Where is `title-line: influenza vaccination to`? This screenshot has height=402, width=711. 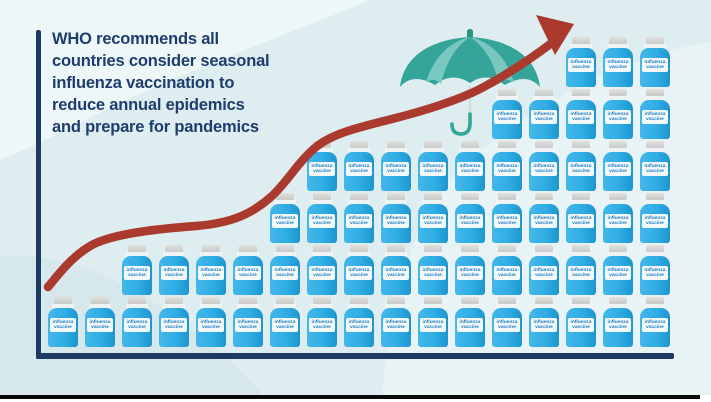
title-line: influenza vaccination to is located at coordinates (143, 83).